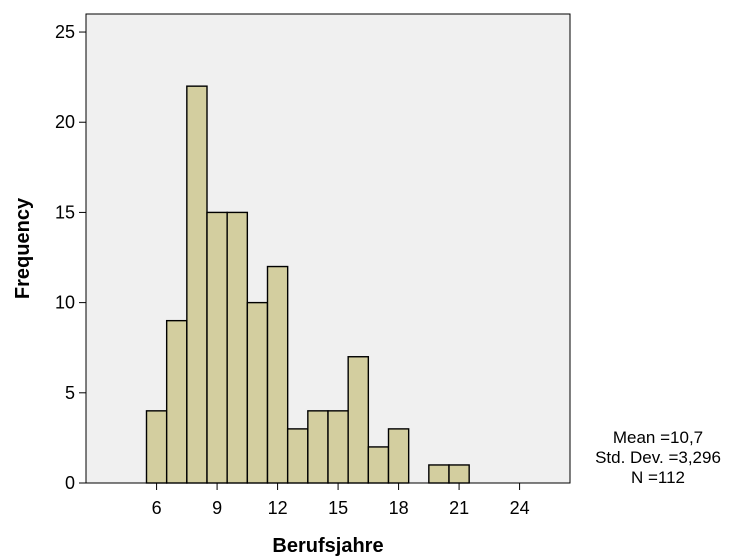 This screenshot has height=558, width=750. I want to click on x-tick-label: 15, so click(338, 508).